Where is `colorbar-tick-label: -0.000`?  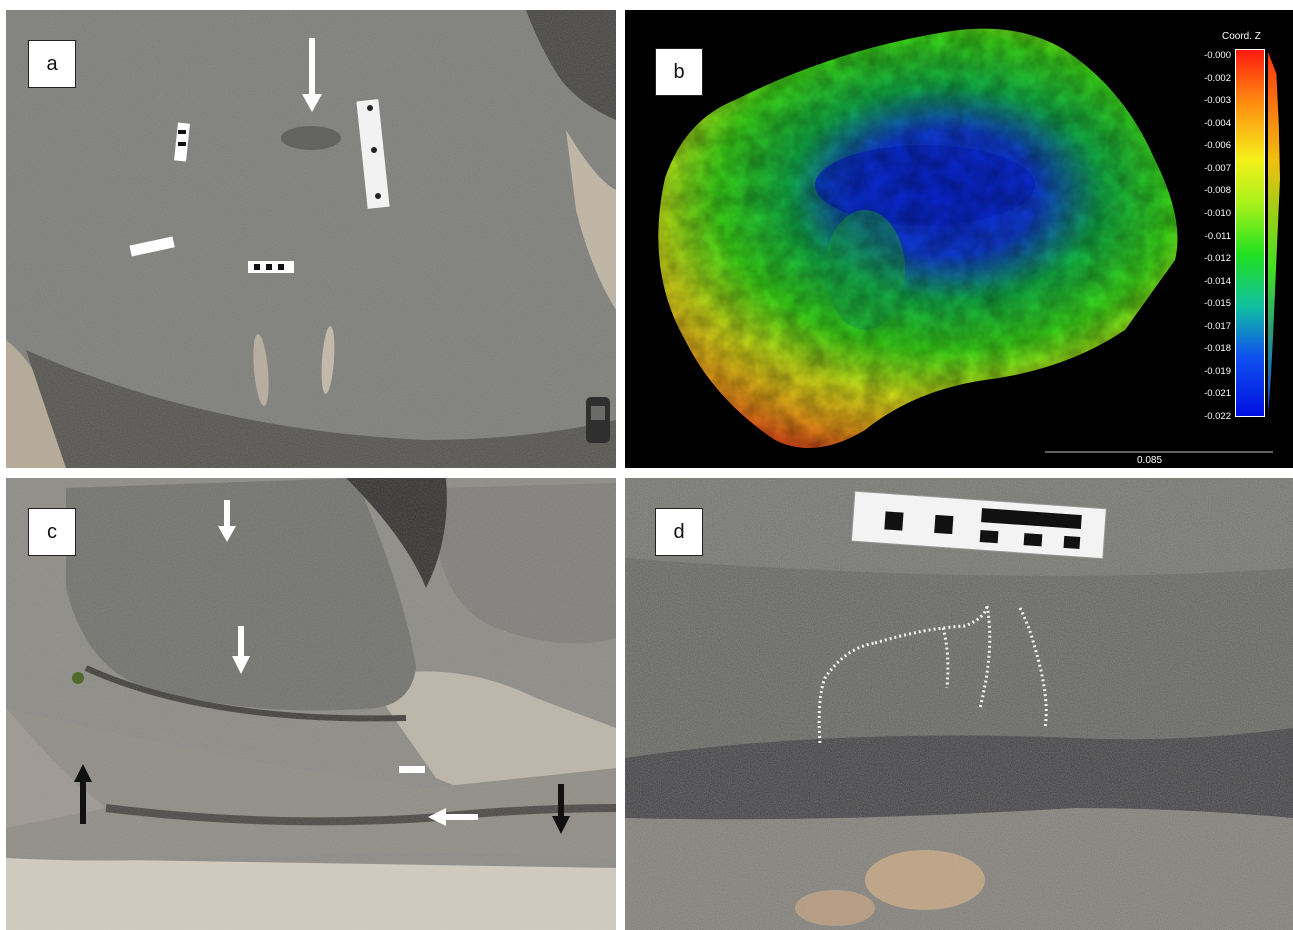 colorbar-tick-label: -0.000 is located at coordinates (1217, 55).